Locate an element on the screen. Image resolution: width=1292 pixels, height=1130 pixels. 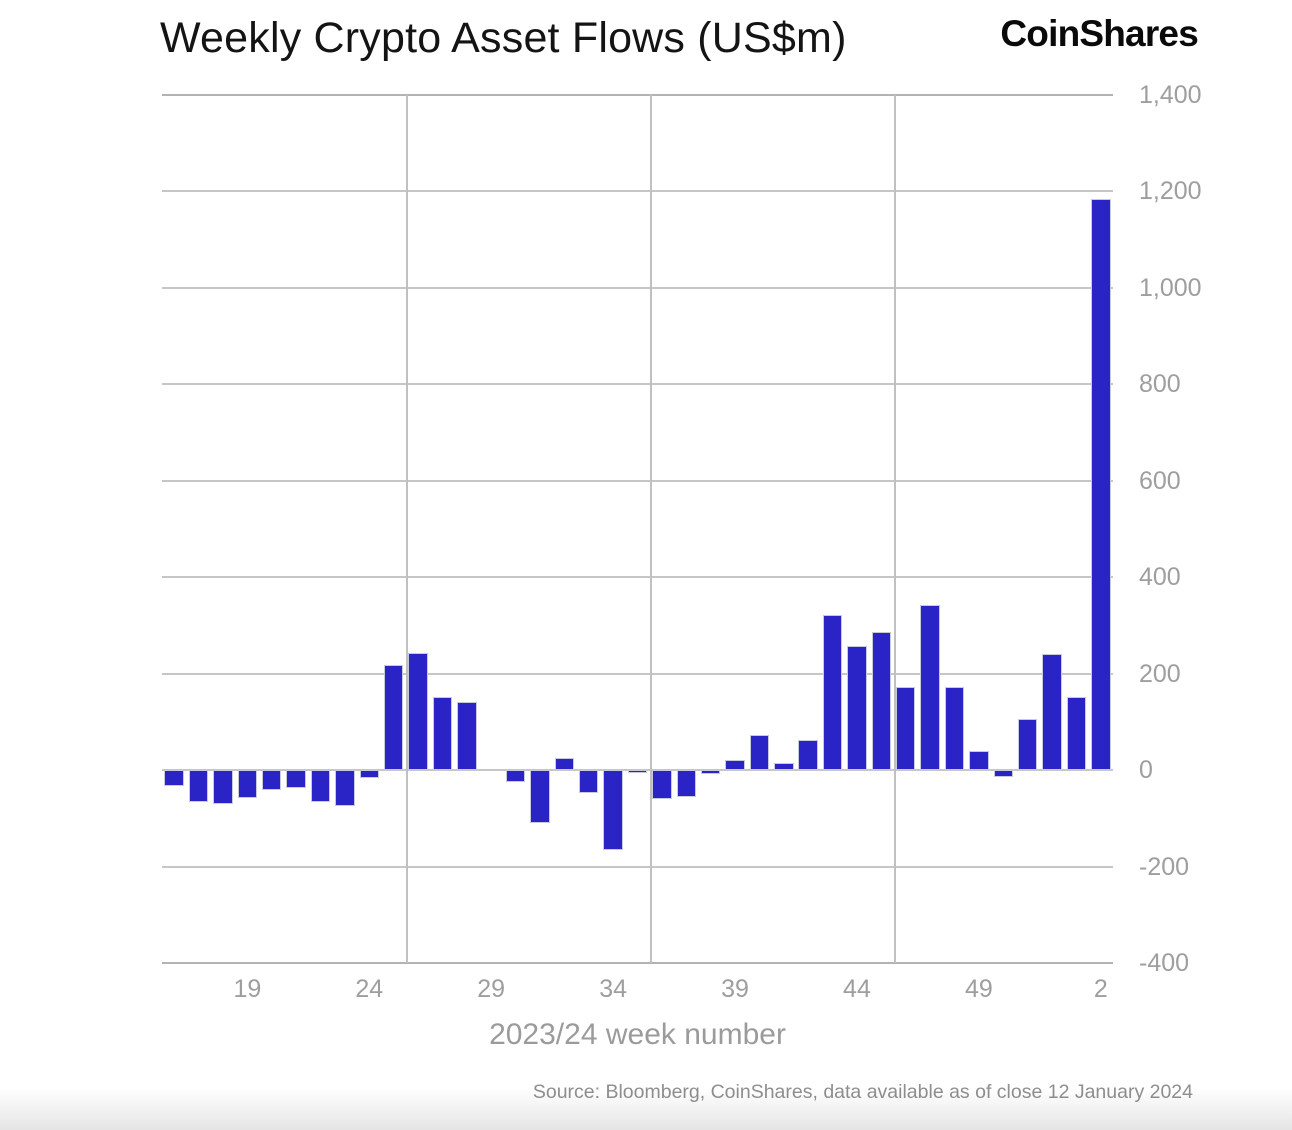
y-tick-label: 1,400 is located at coordinates (1170, 95).